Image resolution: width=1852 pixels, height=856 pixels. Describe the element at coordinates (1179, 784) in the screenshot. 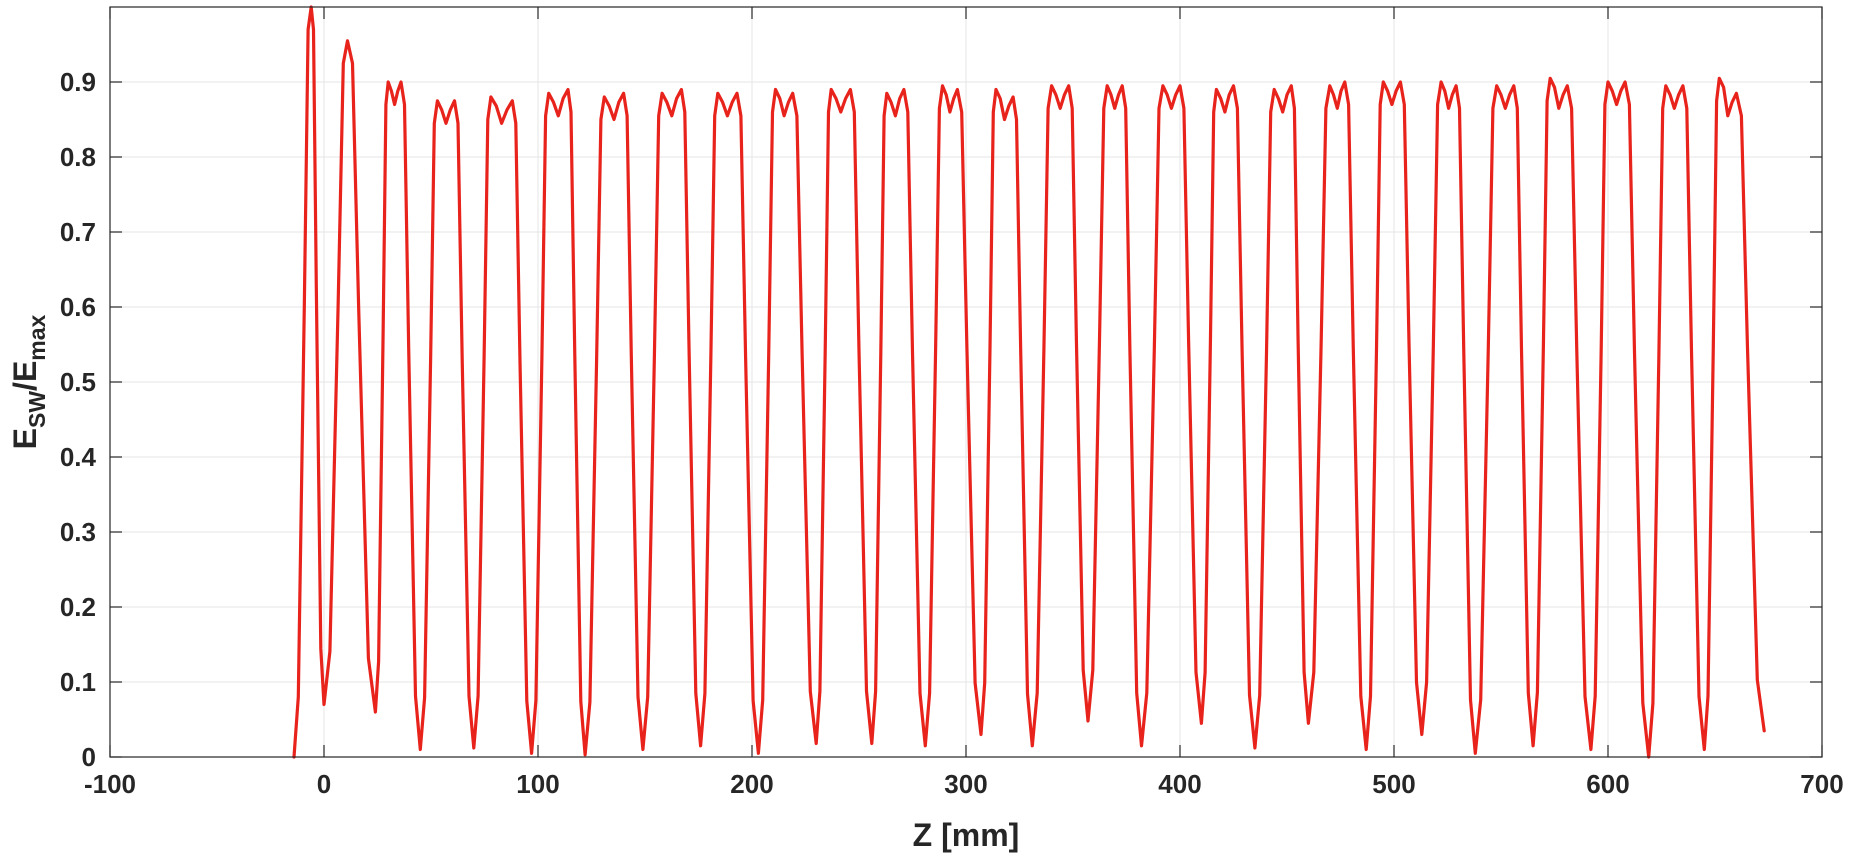

I see `x-tick-label: 400` at that location.